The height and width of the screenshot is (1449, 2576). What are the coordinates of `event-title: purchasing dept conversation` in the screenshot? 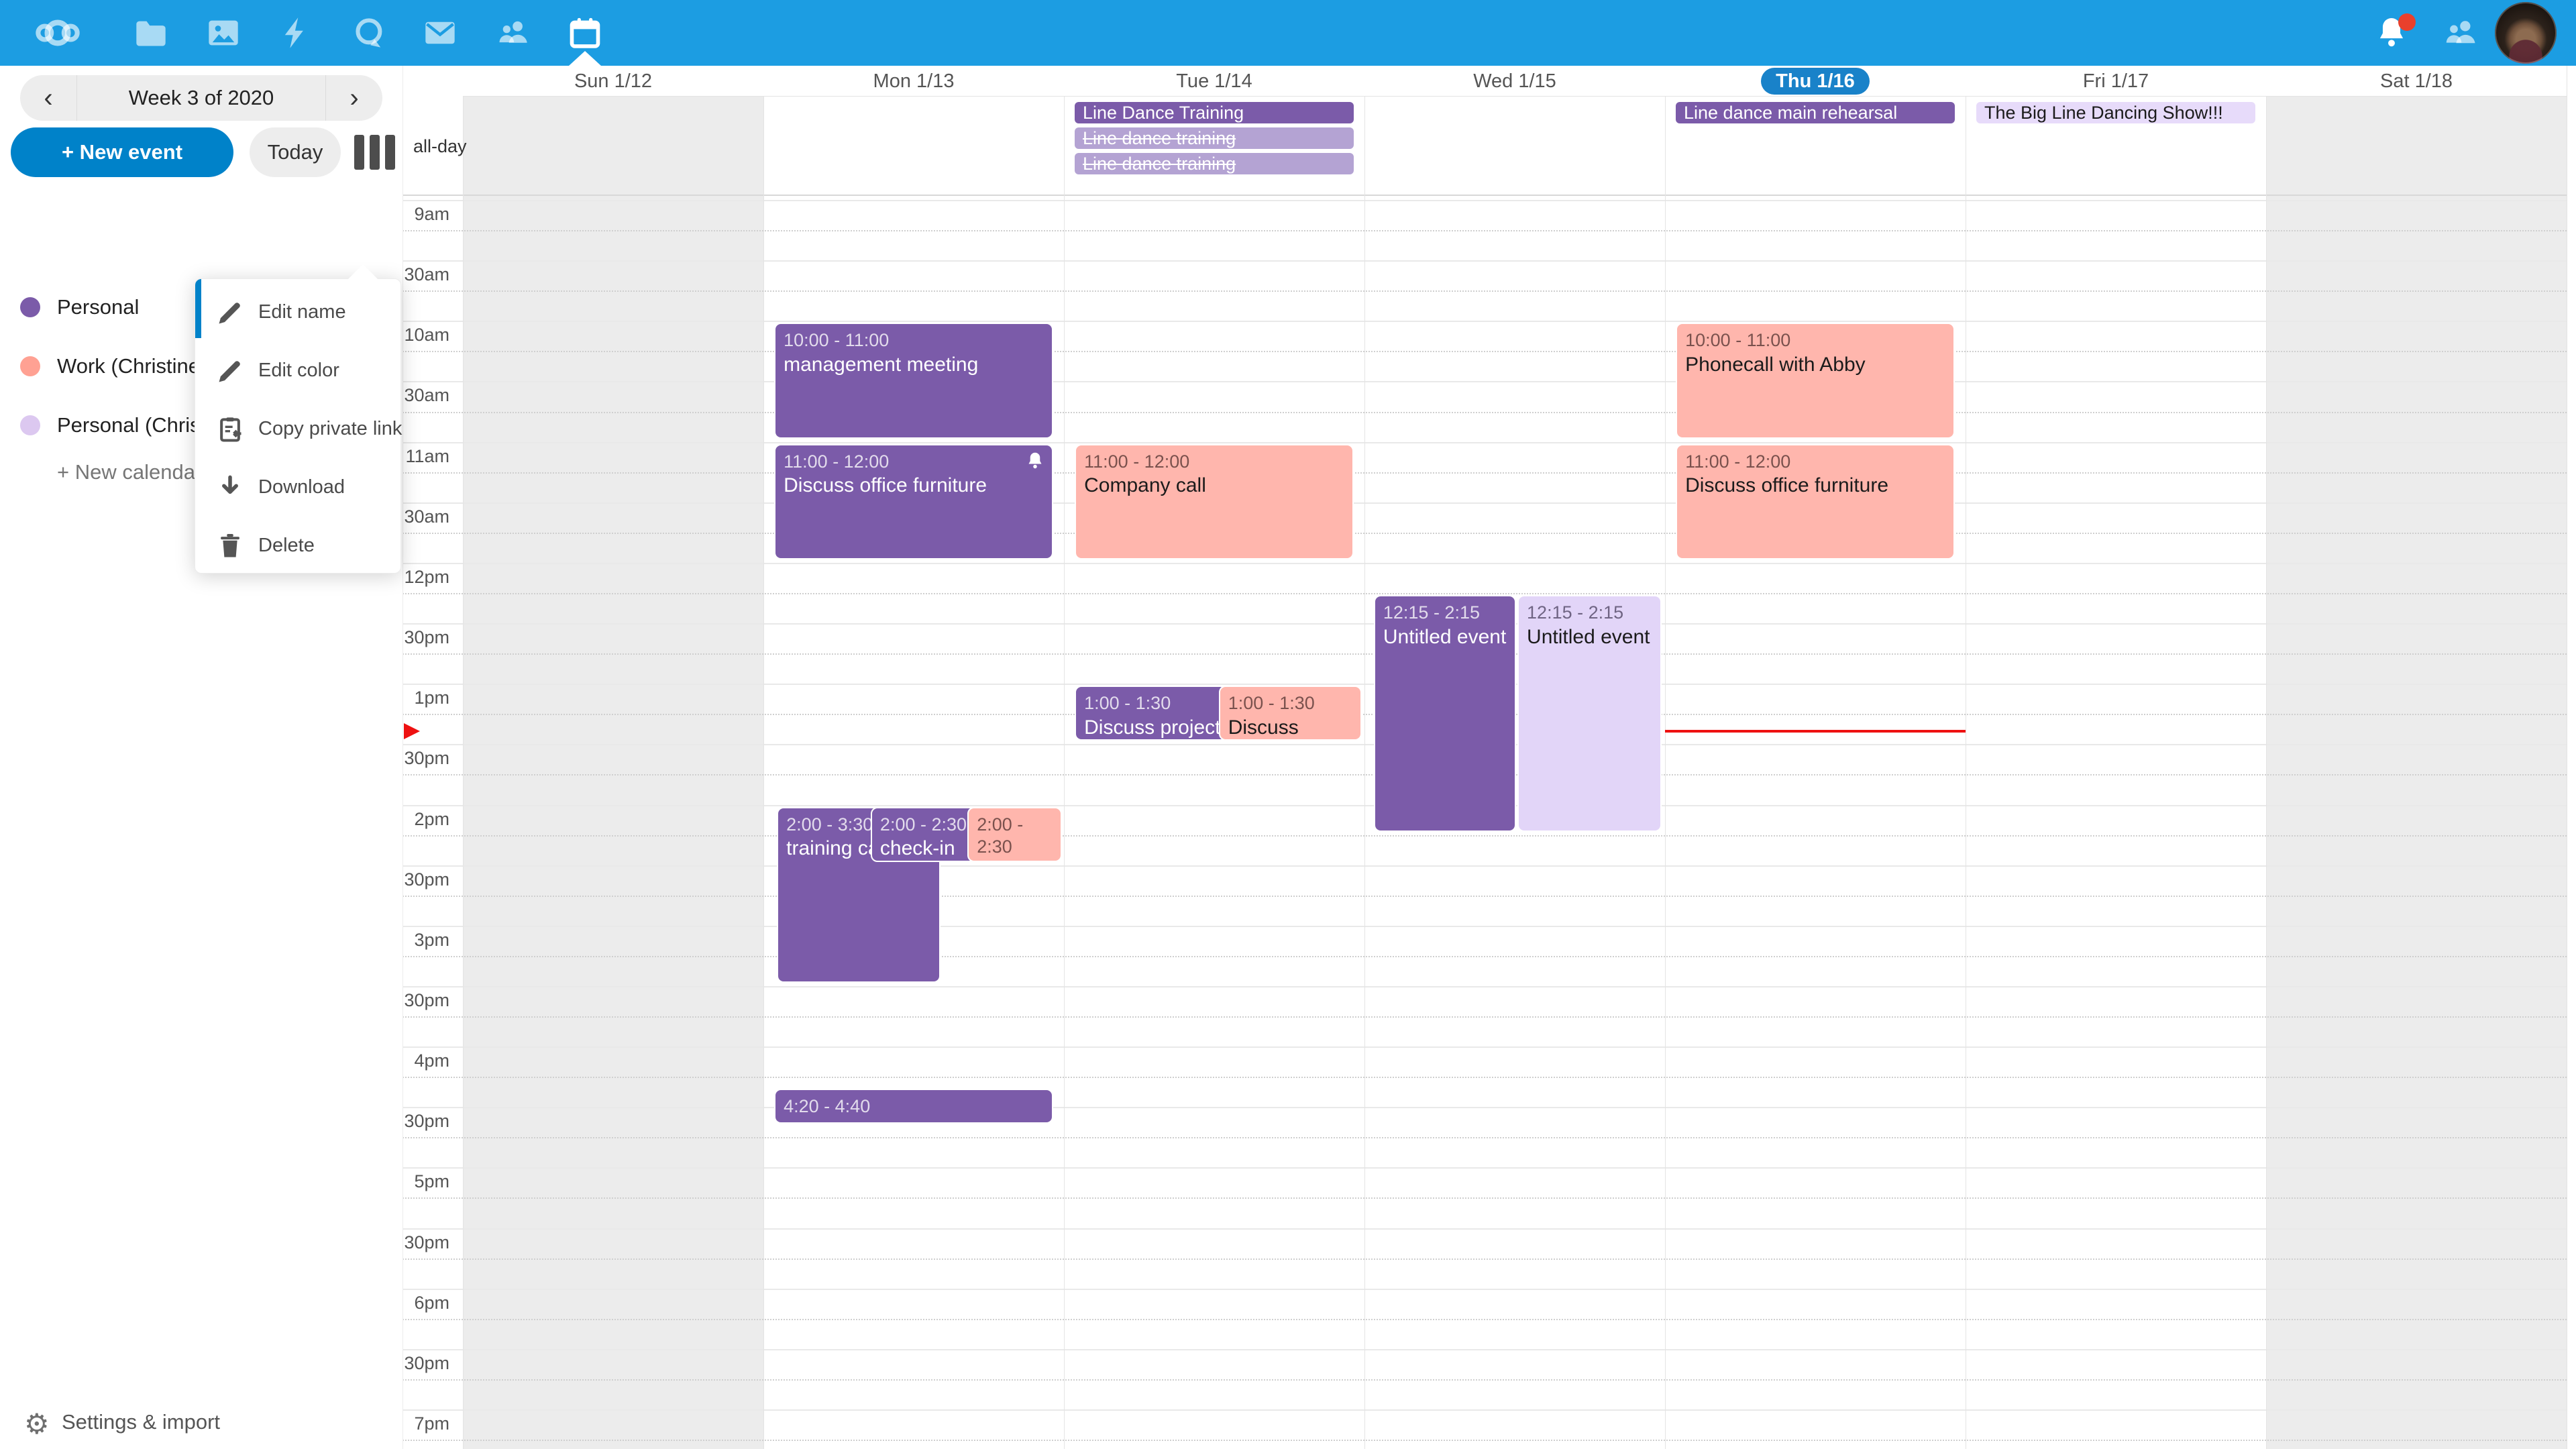 It's located at (915, 1120).